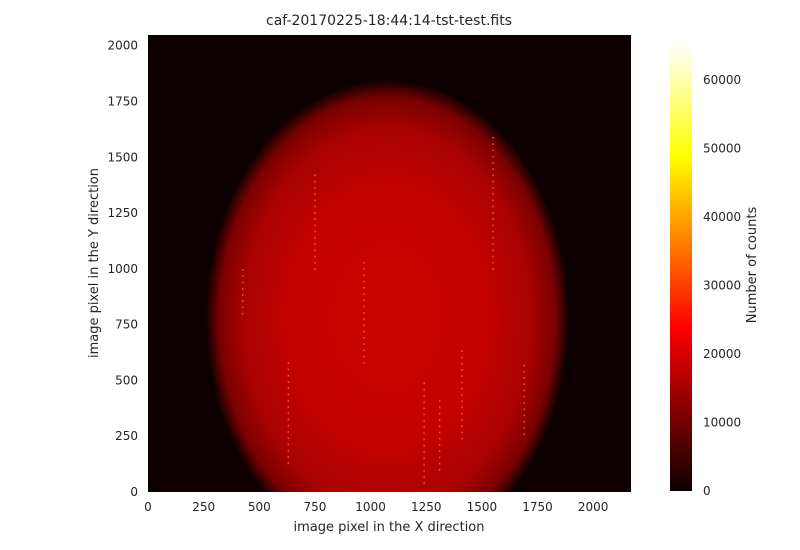 The width and height of the screenshot is (800, 550). I want to click on y-tick-label: 2000, so click(122, 46).